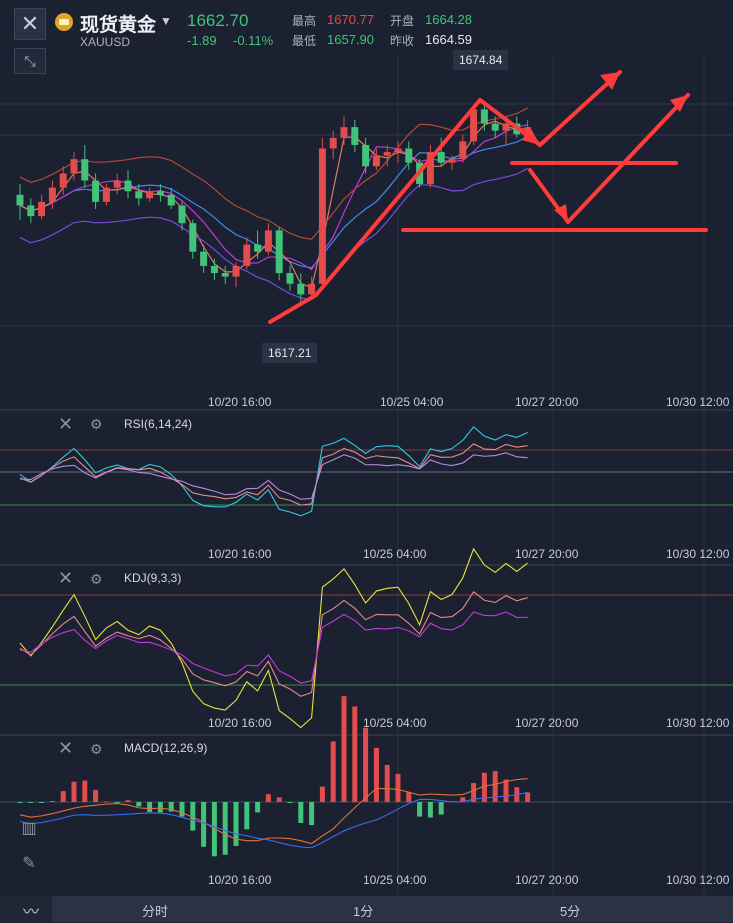 This screenshot has width=733, height=923. I want to click on bollinger-upper, so click(273, 173).